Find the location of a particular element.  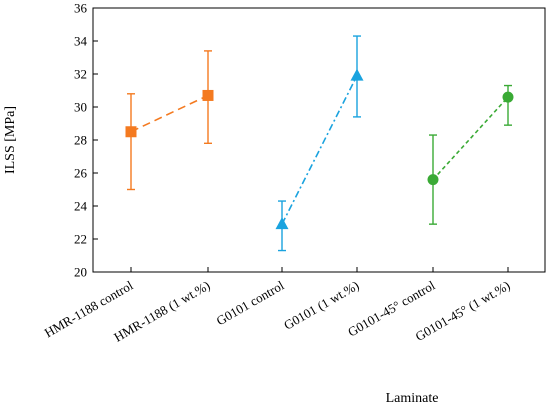

y-tick-label: 20 is located at coordinates (80, 272).